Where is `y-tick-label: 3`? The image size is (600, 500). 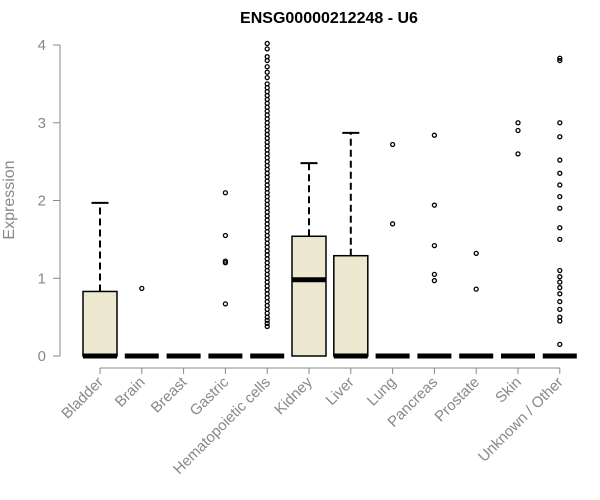
y-tick-label: 3 is located at coordinates (42, 123).